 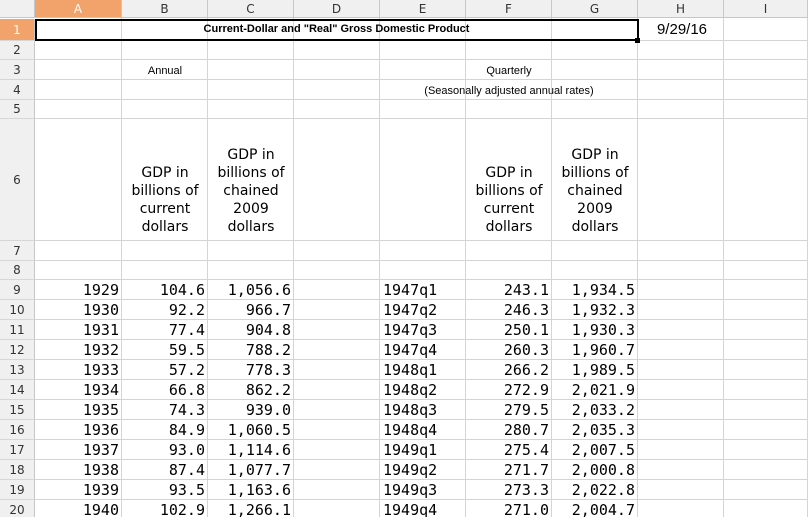 What do you see at coordinates (100, 450) in the screenshot?
I see `year-cell: 1937` at bounding box center [100, 450].